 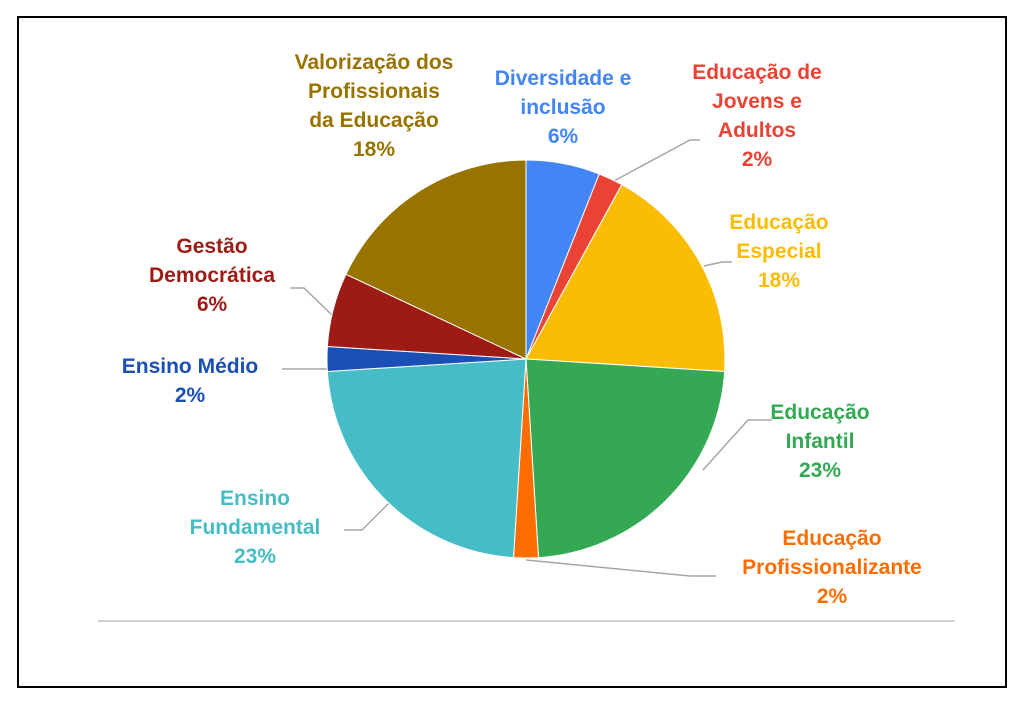 What do you see at coordinates (255, 513) in the screenshot?
I see `label-name: Ensino Fundamental` at bounding box center [255, 513].